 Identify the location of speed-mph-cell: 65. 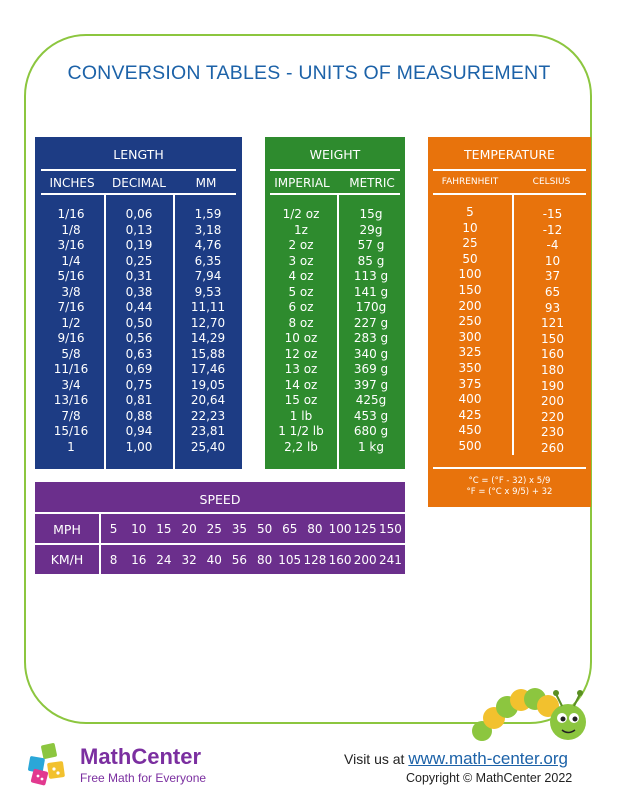
(290, 529).